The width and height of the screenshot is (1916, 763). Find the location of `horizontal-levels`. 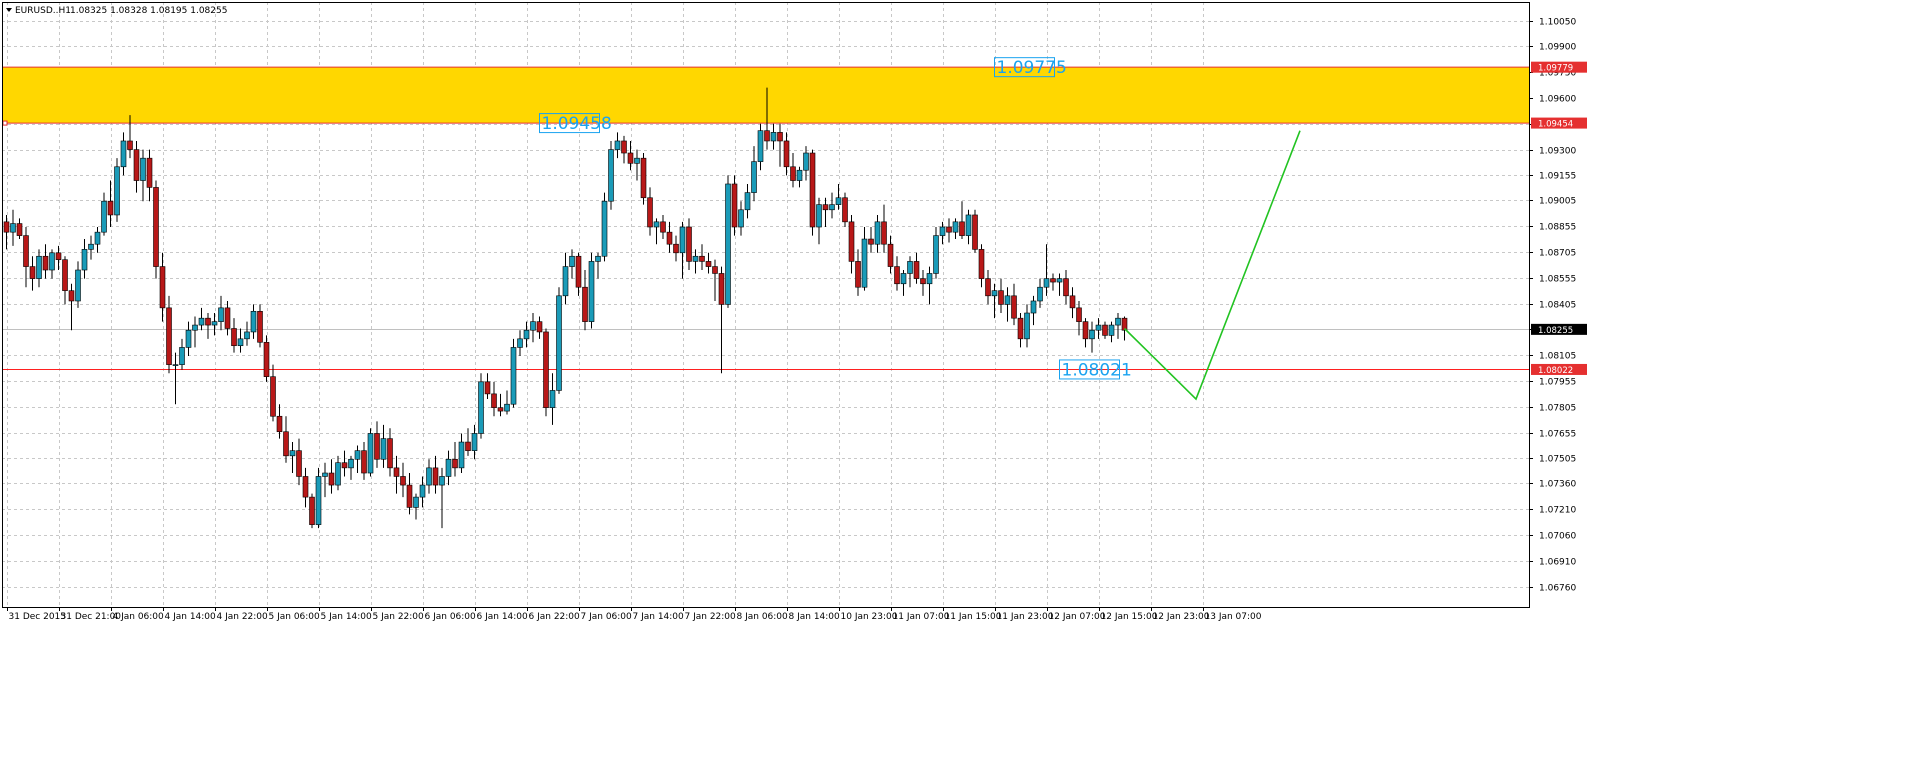

horizontal-levels is located at coordinates (765, 349).